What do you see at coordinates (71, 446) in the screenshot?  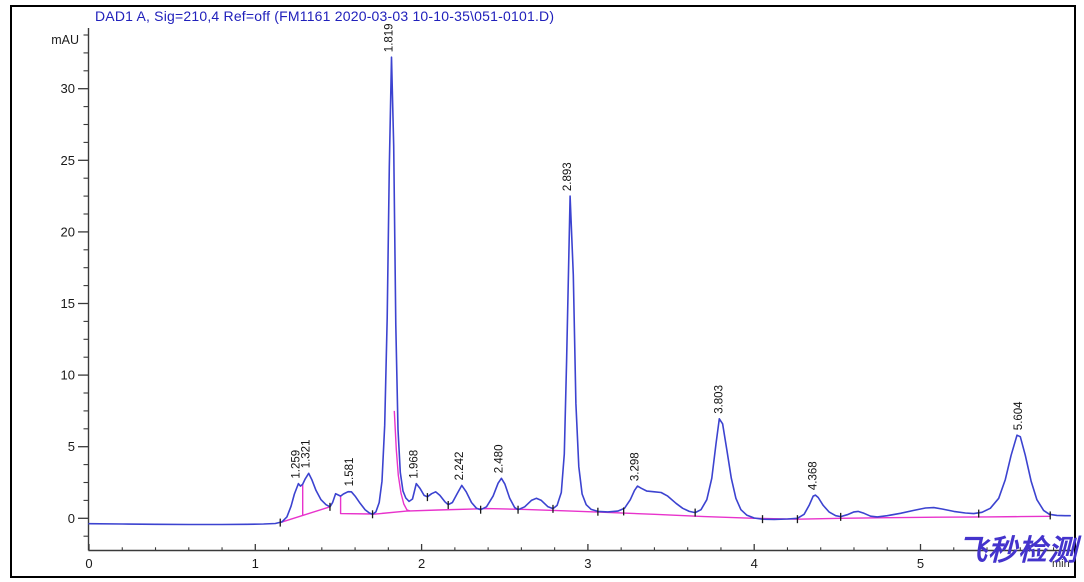 I see `y-axis-tick-label: 5` at bounding box center [71, 446].